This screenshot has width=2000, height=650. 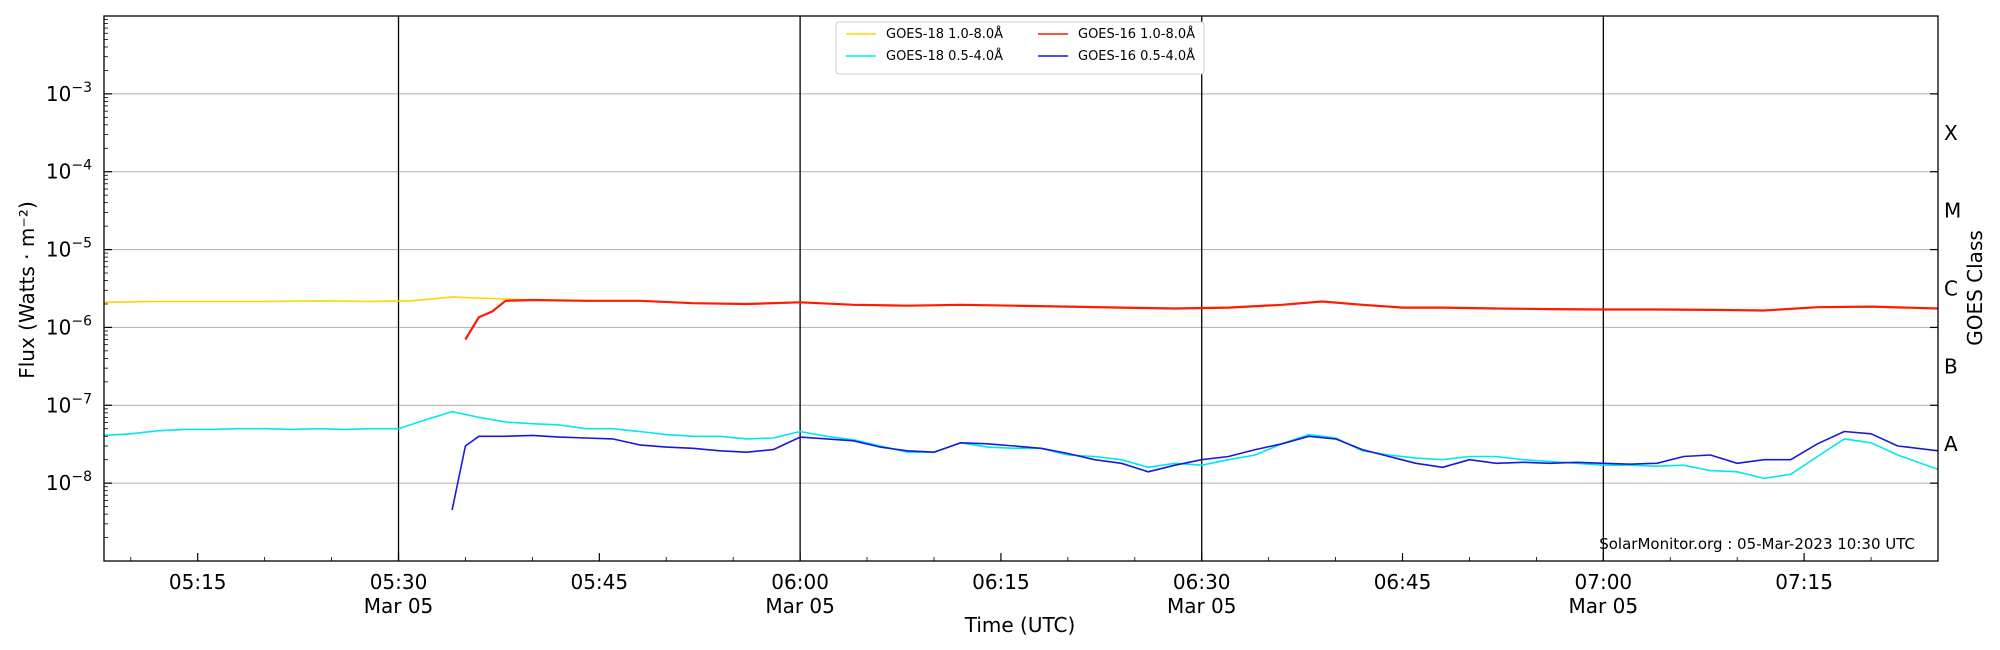 What do you see at coordinates (1020, 625) in the screenshot?
I see `x-axis-title: Time (UTC)` at bounding box center [1020, 625].